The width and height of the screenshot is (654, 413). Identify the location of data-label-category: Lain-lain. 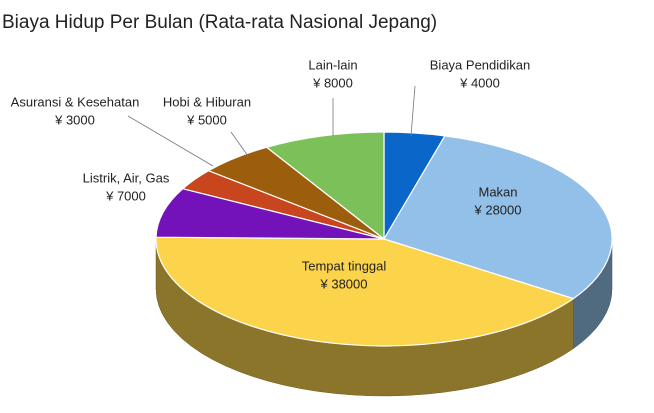
(332, 64).